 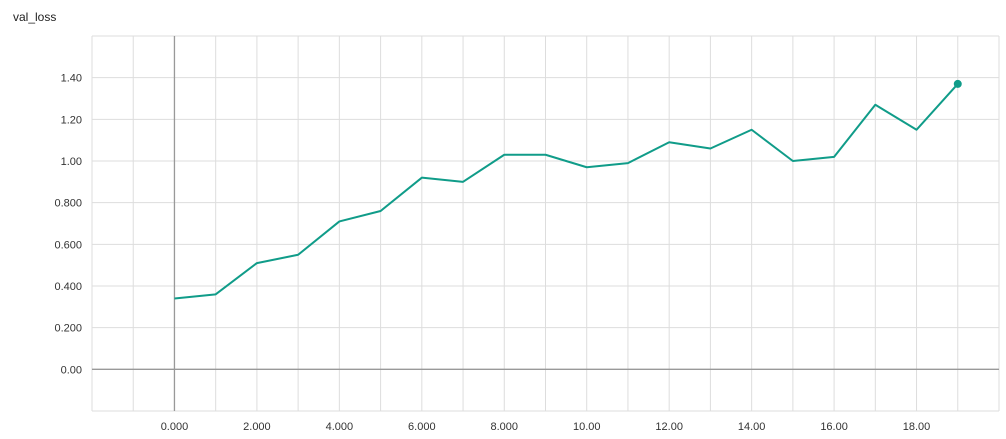 What do you see at coordinates (422, 427) in the screenshot?
I see `x-tick-label: 6.000` at bounding box center [422, 427].